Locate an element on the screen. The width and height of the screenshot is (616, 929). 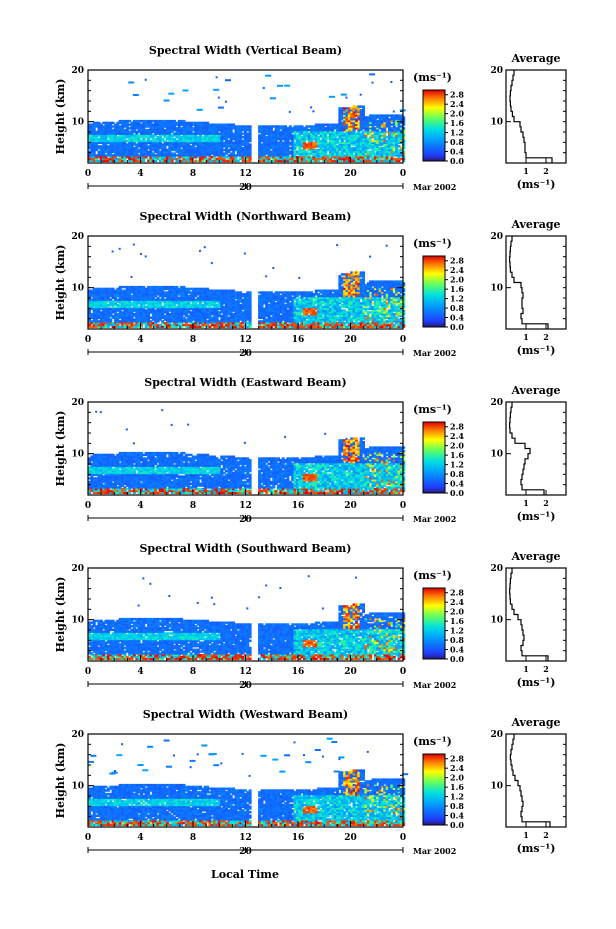
heatmap-cells is located at coordinates (247, 117).